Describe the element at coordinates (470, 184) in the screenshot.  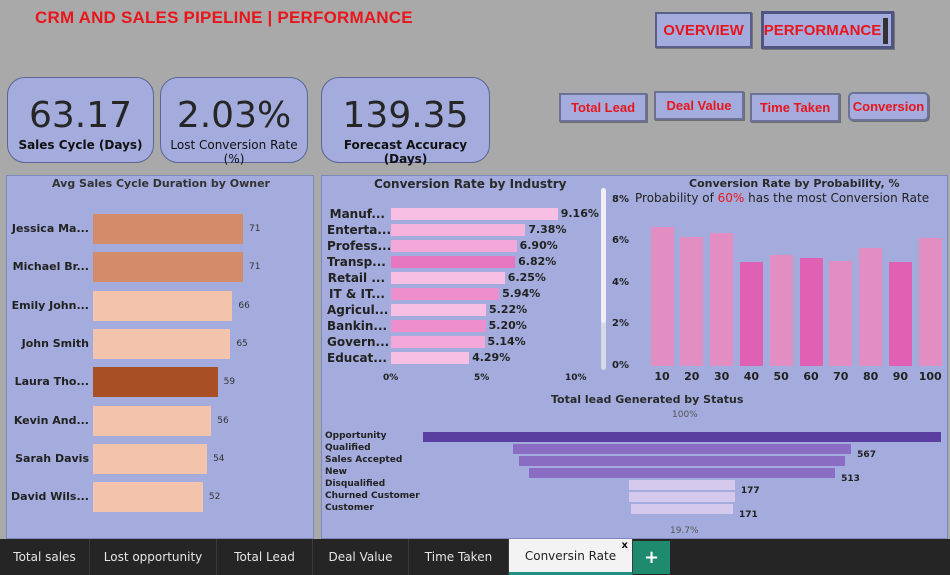
I see `industry-chart-title: Conversion Rate by Industry` at that location.